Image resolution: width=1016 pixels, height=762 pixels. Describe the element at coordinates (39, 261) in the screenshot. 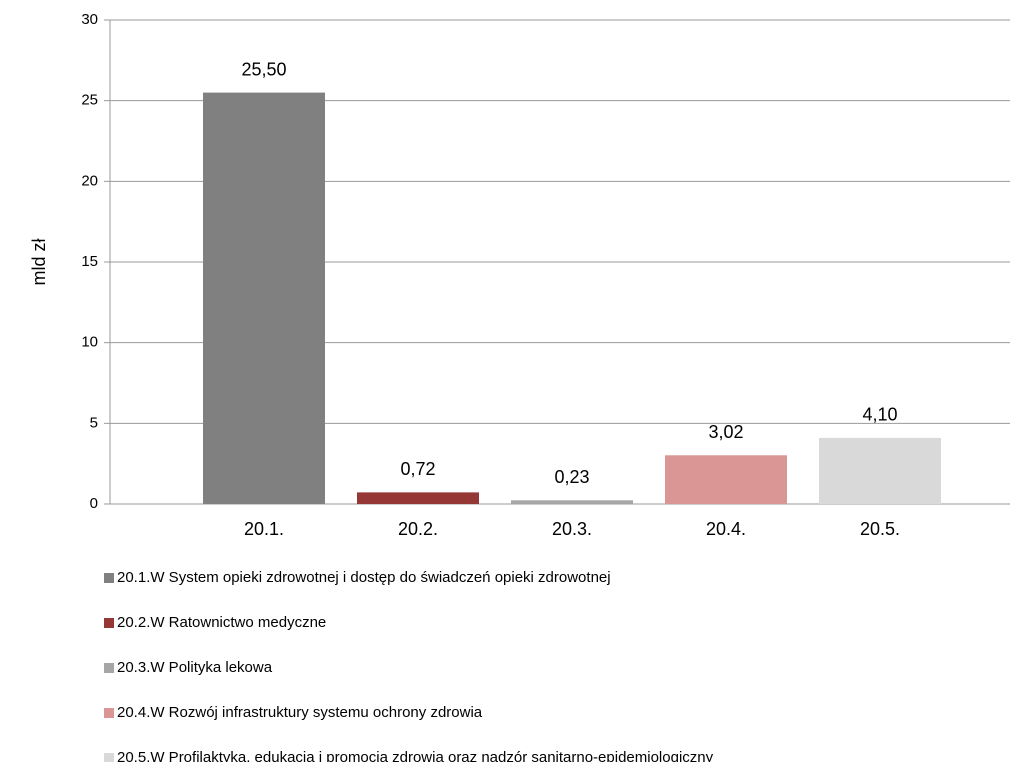

I see `y-axis-title: mld zł` at that location.